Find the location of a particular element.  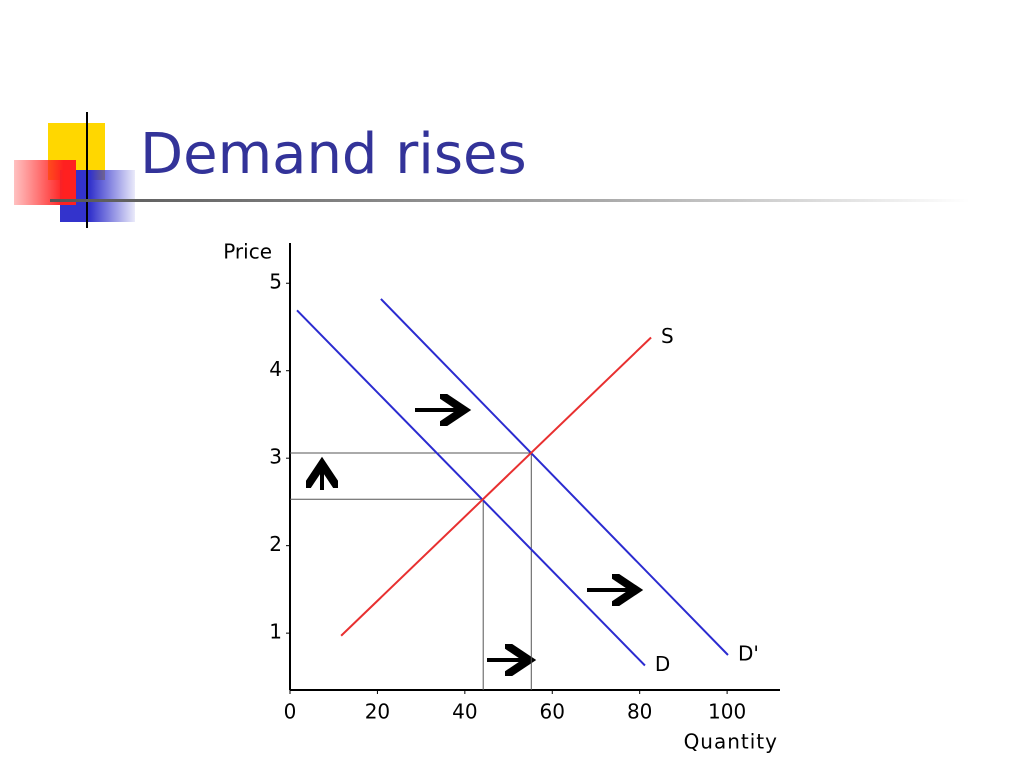

slide-title: Demand rises is located at coordinates (333, 154).